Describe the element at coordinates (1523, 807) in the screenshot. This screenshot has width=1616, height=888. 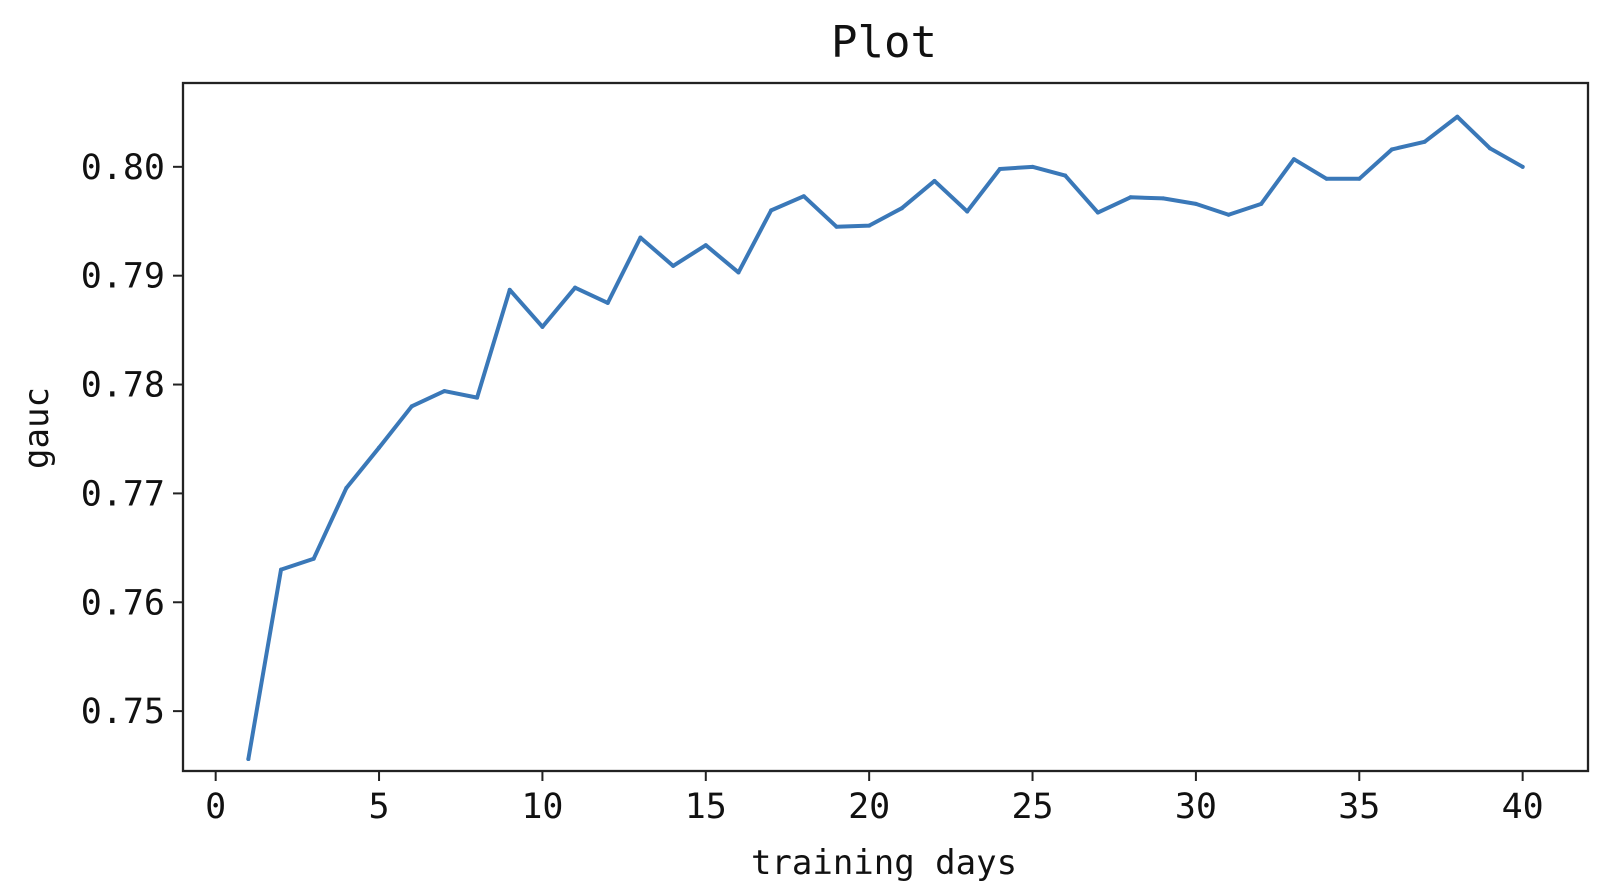
I see `x-tick-label: 40` at that location.